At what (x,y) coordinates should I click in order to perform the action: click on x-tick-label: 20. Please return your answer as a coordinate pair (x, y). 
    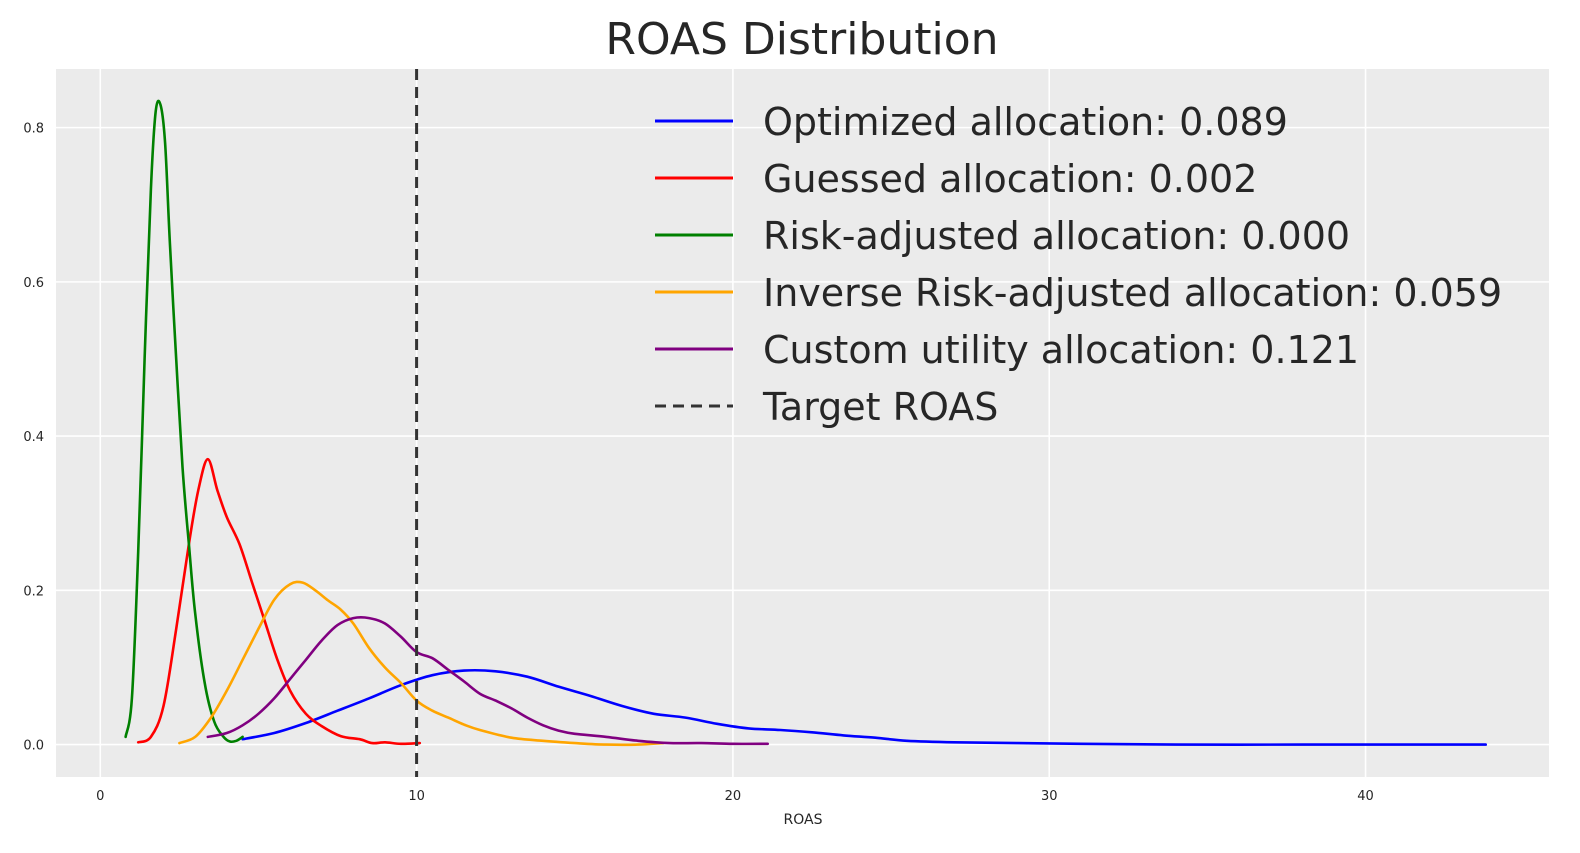
    Looking at the image, I should click on (733, 796).